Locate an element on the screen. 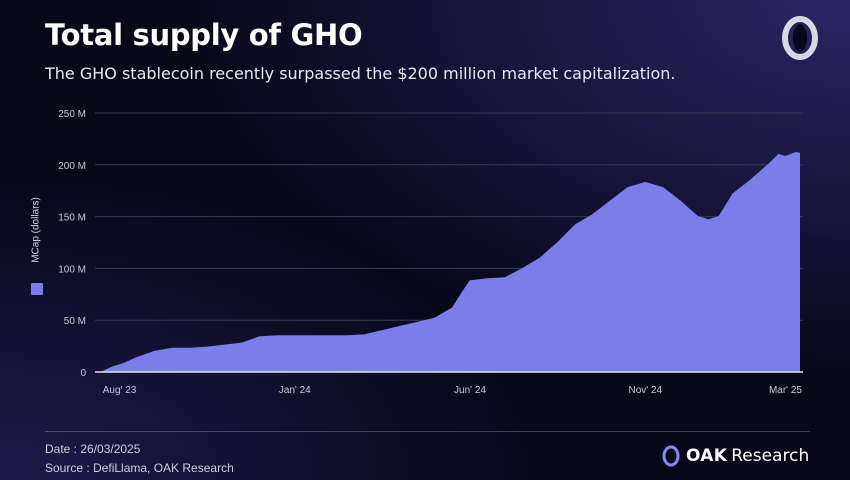 The height and width of the screenshot is (480, 850). x-tick-label: Jun' 24 is located at coordinates (470, 390).